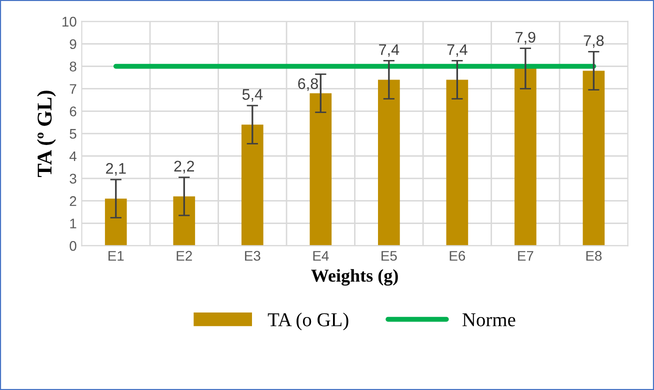 The image size is (654, 390). Describe the element at coordinates (73, 201) in the screenshot. I see `y-tick-label: 2` at that location.